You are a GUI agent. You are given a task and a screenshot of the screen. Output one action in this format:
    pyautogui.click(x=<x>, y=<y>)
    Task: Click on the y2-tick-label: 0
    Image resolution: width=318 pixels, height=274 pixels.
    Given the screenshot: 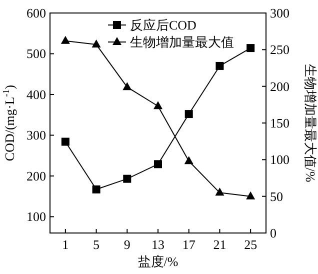 What is the action you would take?
    pyautogui.click(x=273, y=233)
    